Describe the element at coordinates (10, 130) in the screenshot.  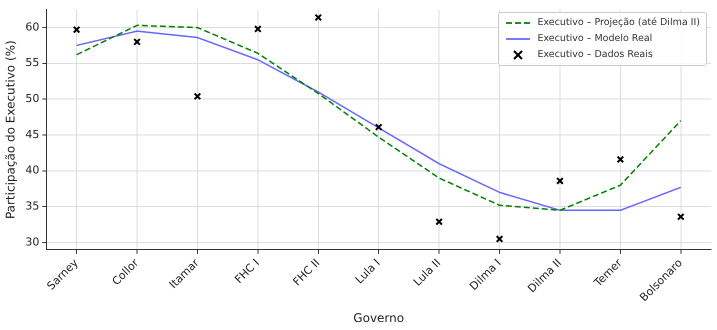
I see `y-axis-title: Participação do Executivo (%)` at that location.